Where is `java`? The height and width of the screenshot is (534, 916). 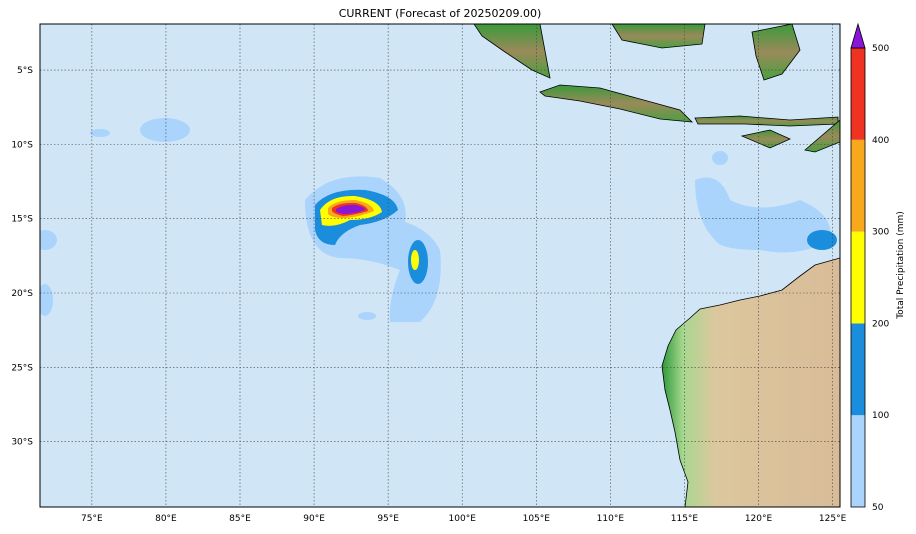
java is located at coordinates (616, 103).